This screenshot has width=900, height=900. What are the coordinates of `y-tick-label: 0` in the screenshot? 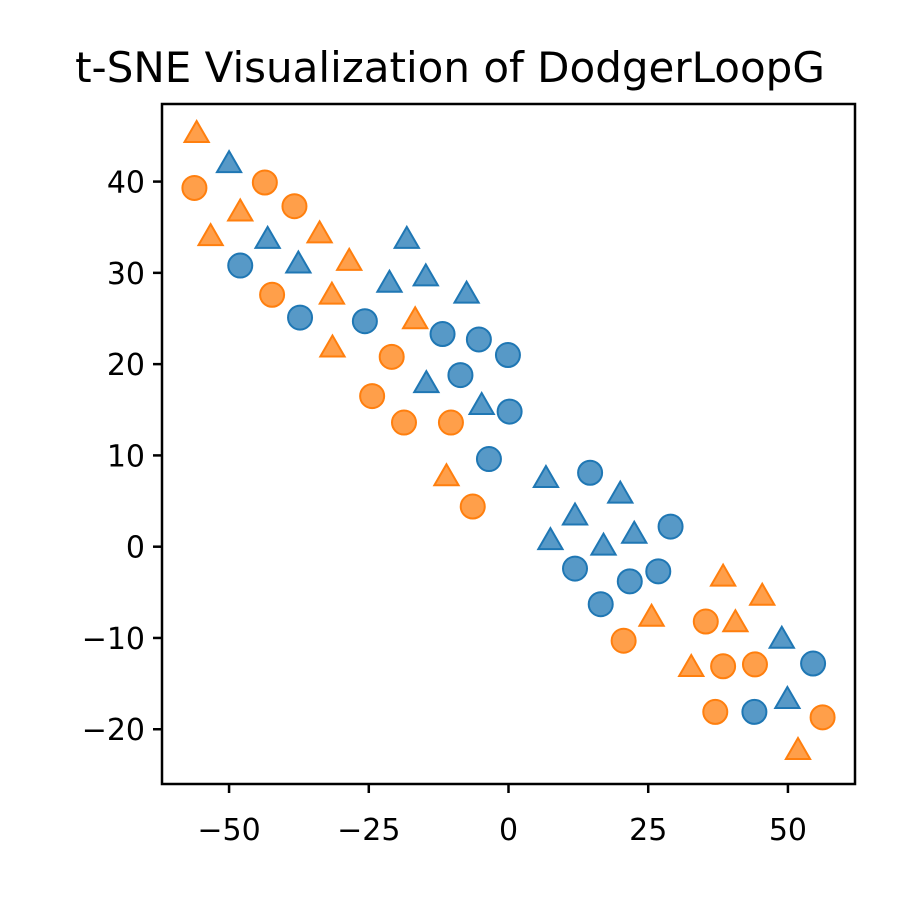 It's located at (135, 548).